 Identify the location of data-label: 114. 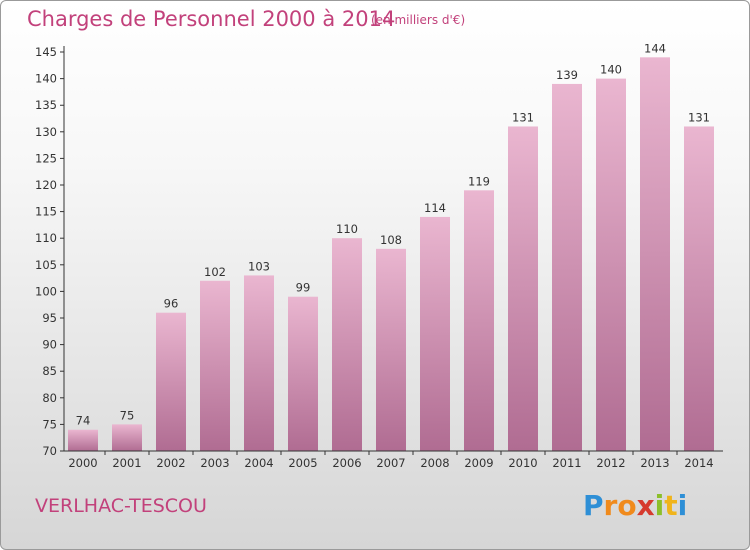
(435, 208).